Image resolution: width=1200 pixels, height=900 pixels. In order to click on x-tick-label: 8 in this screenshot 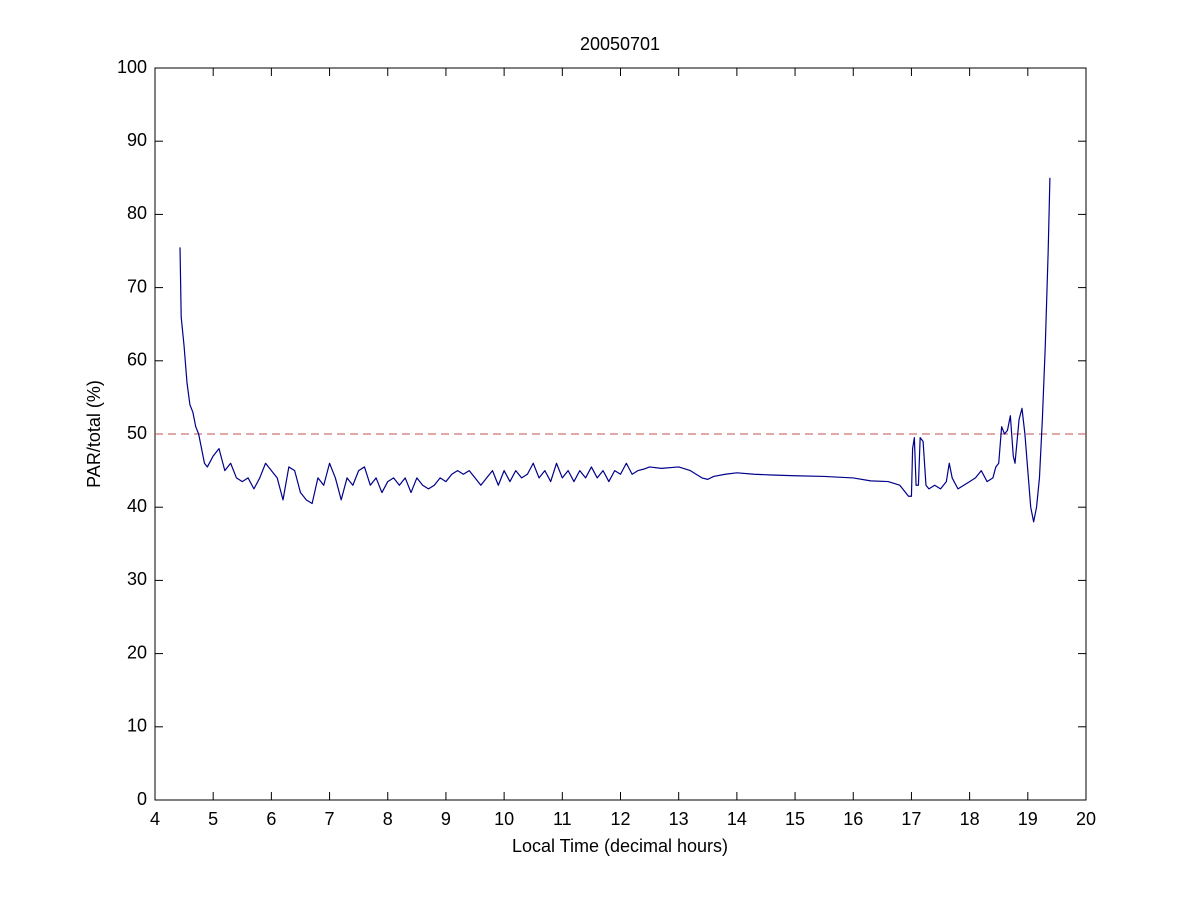, I will do `click(388, 819)`.